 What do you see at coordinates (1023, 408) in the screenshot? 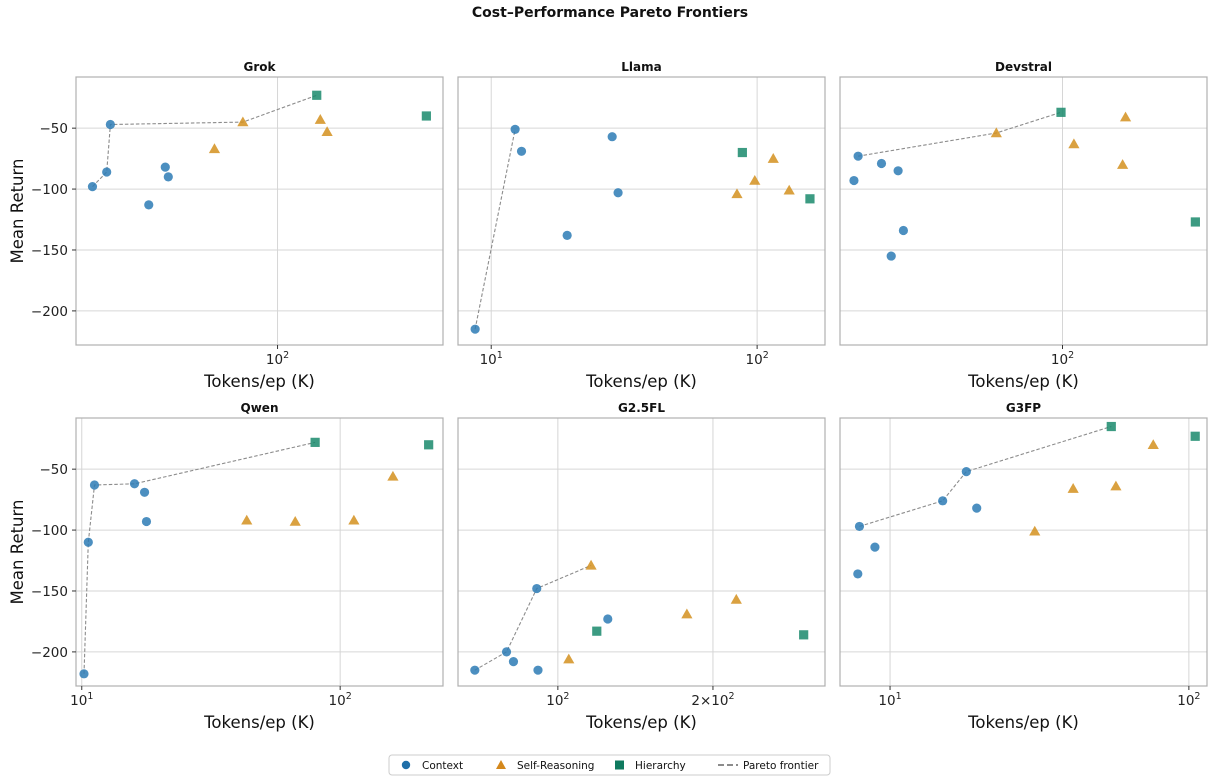
I see `panel-title: G3FP` at bounding box center [1023, 408].